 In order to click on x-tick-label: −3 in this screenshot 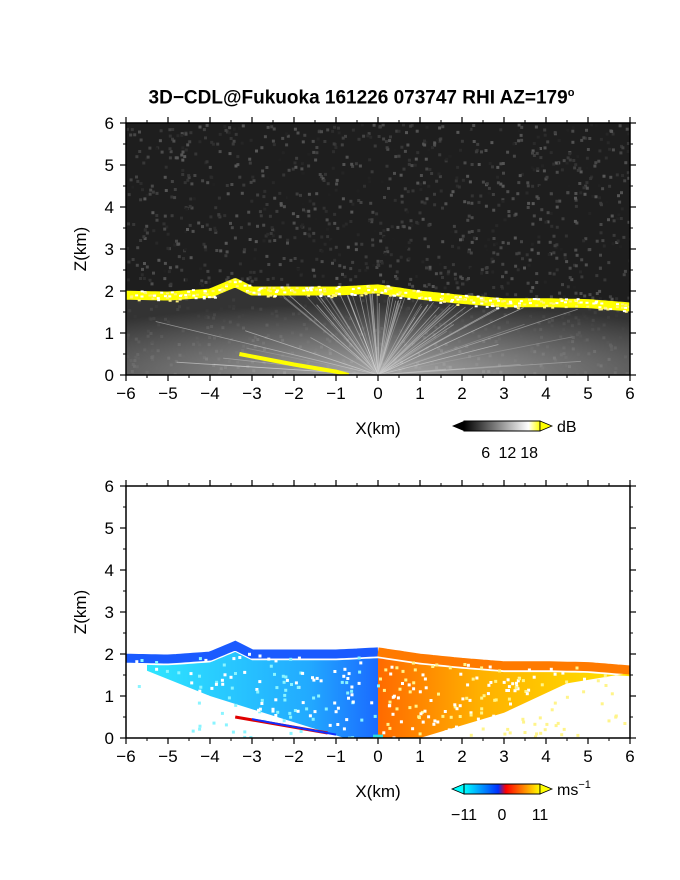, I will do `click(251, 393)`.